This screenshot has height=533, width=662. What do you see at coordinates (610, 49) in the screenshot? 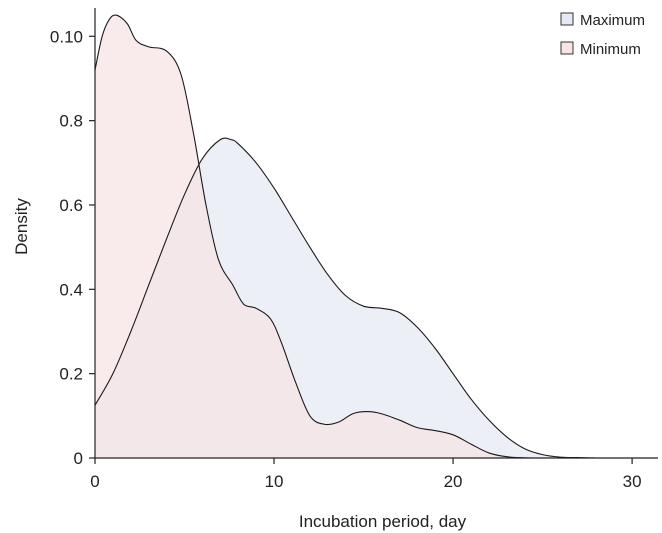
I see `legend-label-minimum: Minimum` at bounding box center [610, 49].